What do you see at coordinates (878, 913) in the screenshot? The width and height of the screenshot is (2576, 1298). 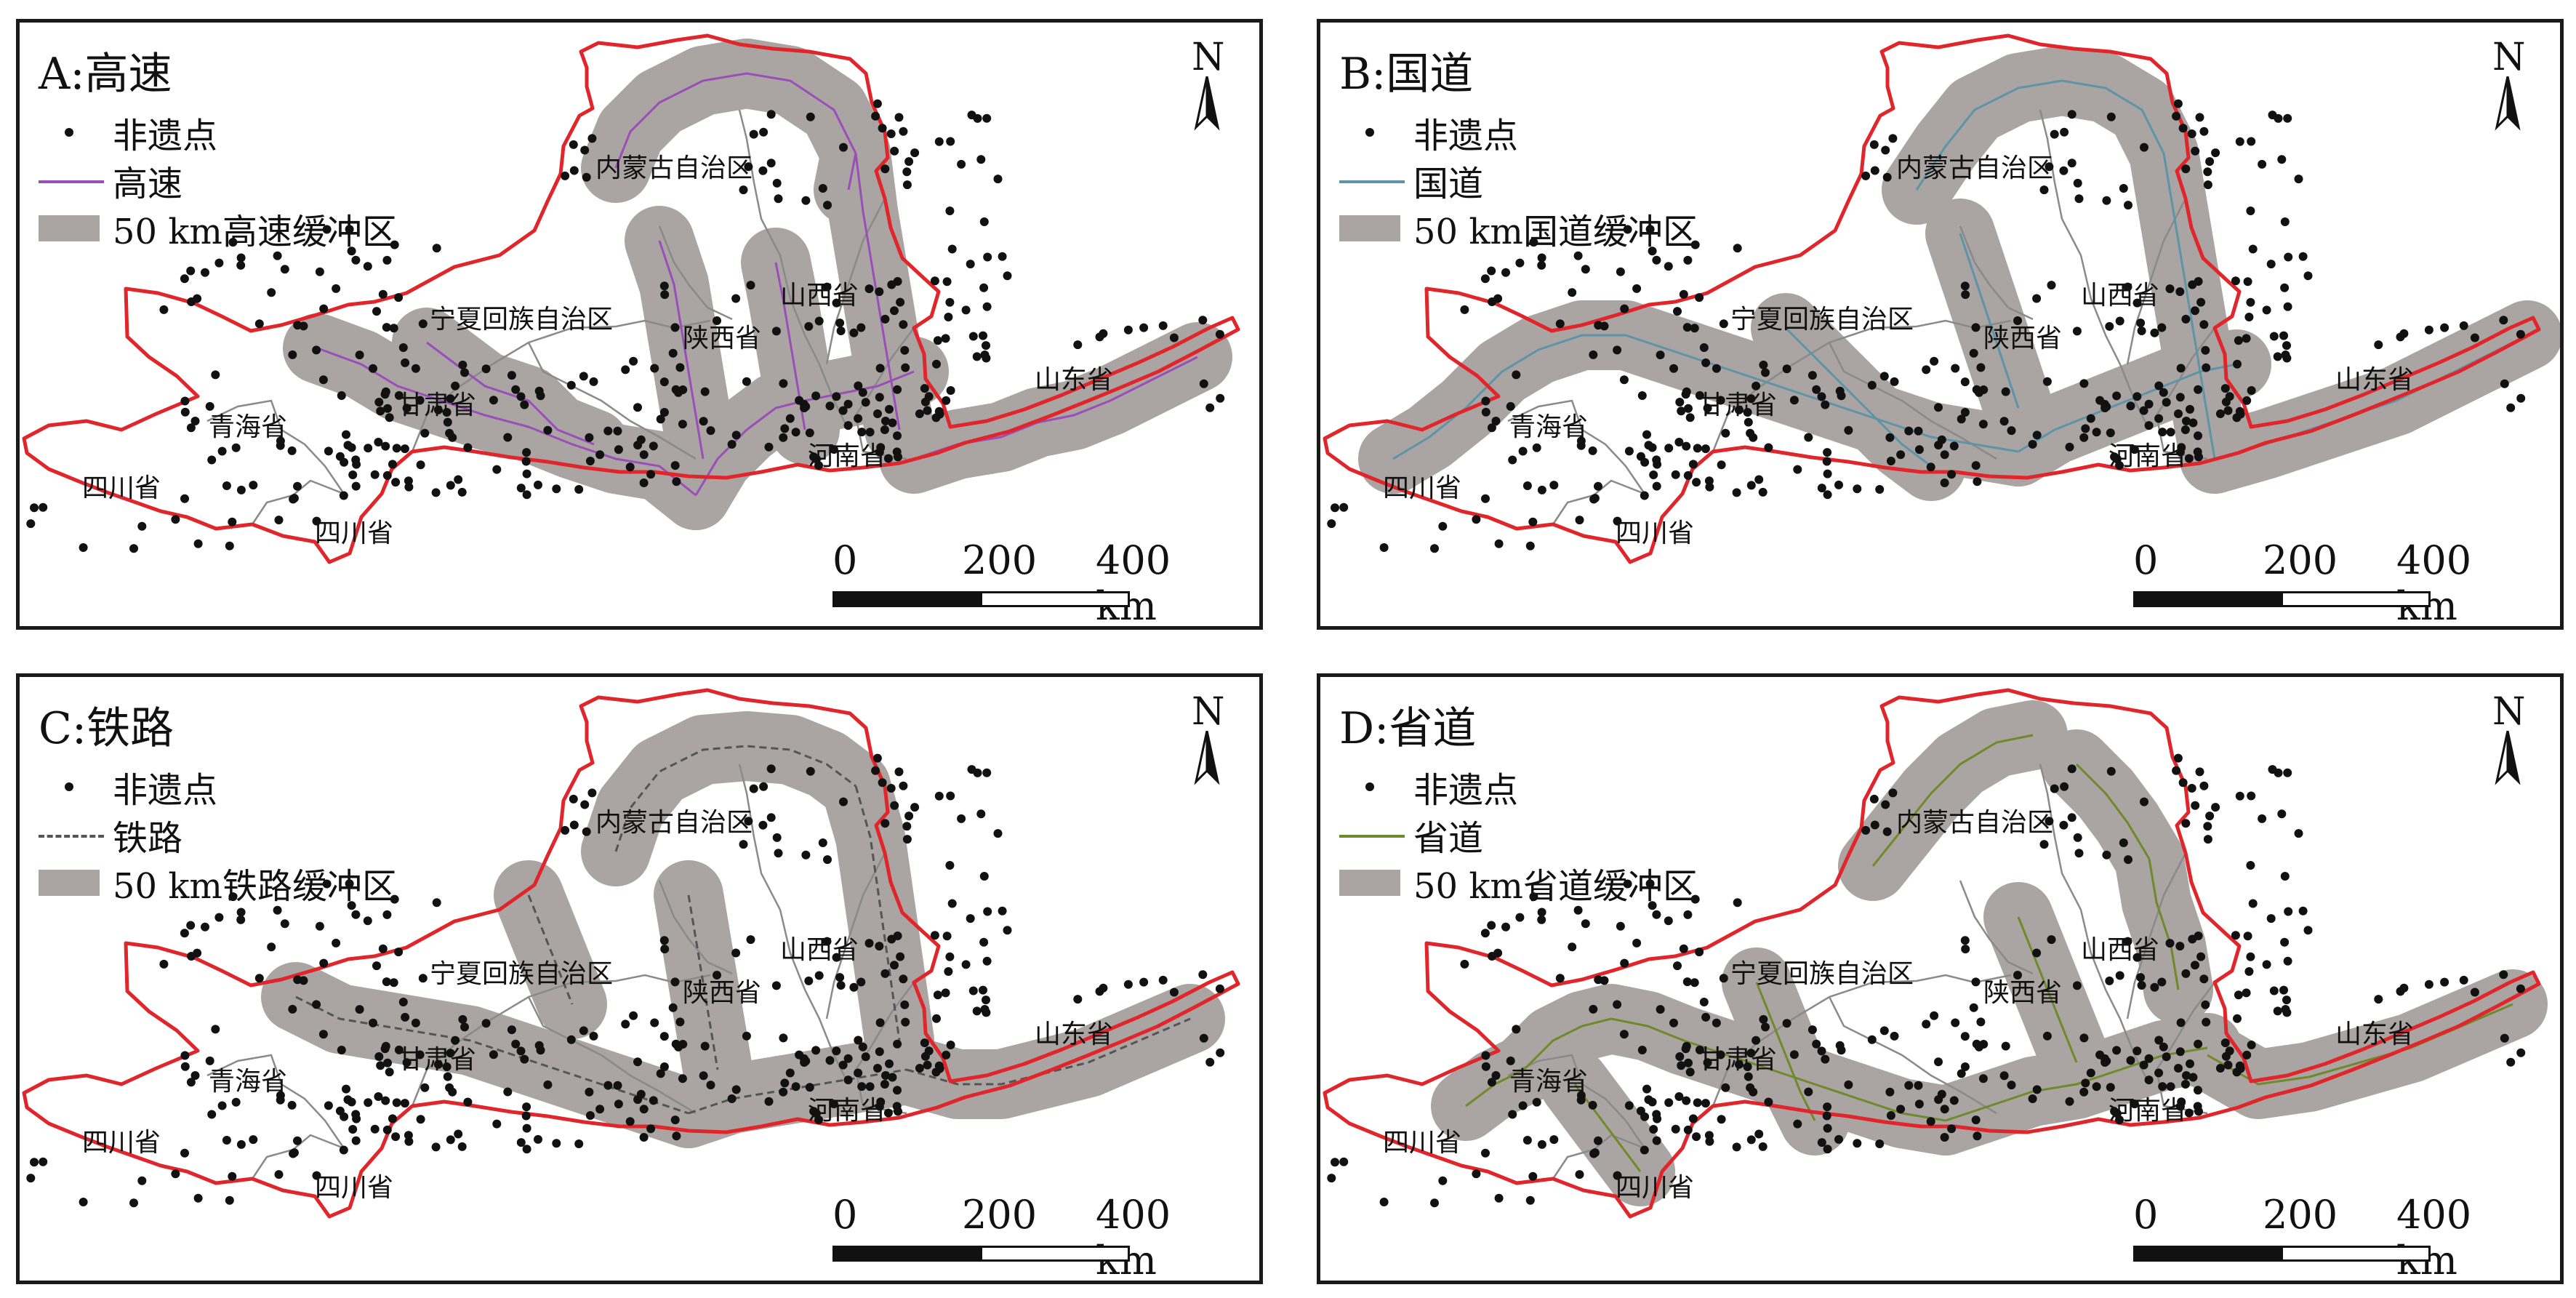 I see `road-line` at bounding box center [878, 913].